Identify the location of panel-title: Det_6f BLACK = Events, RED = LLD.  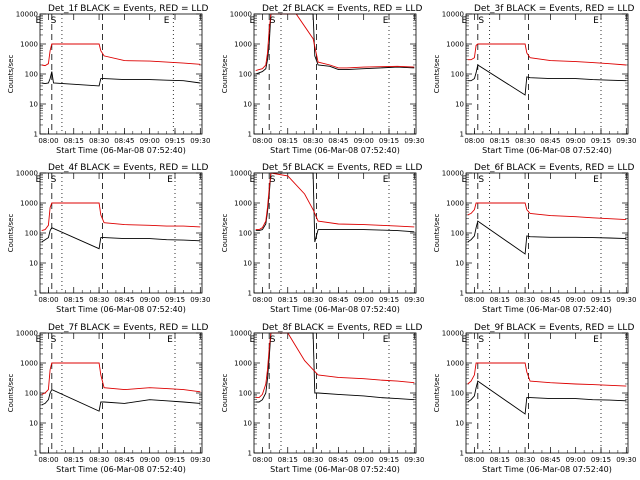
(554, 168).